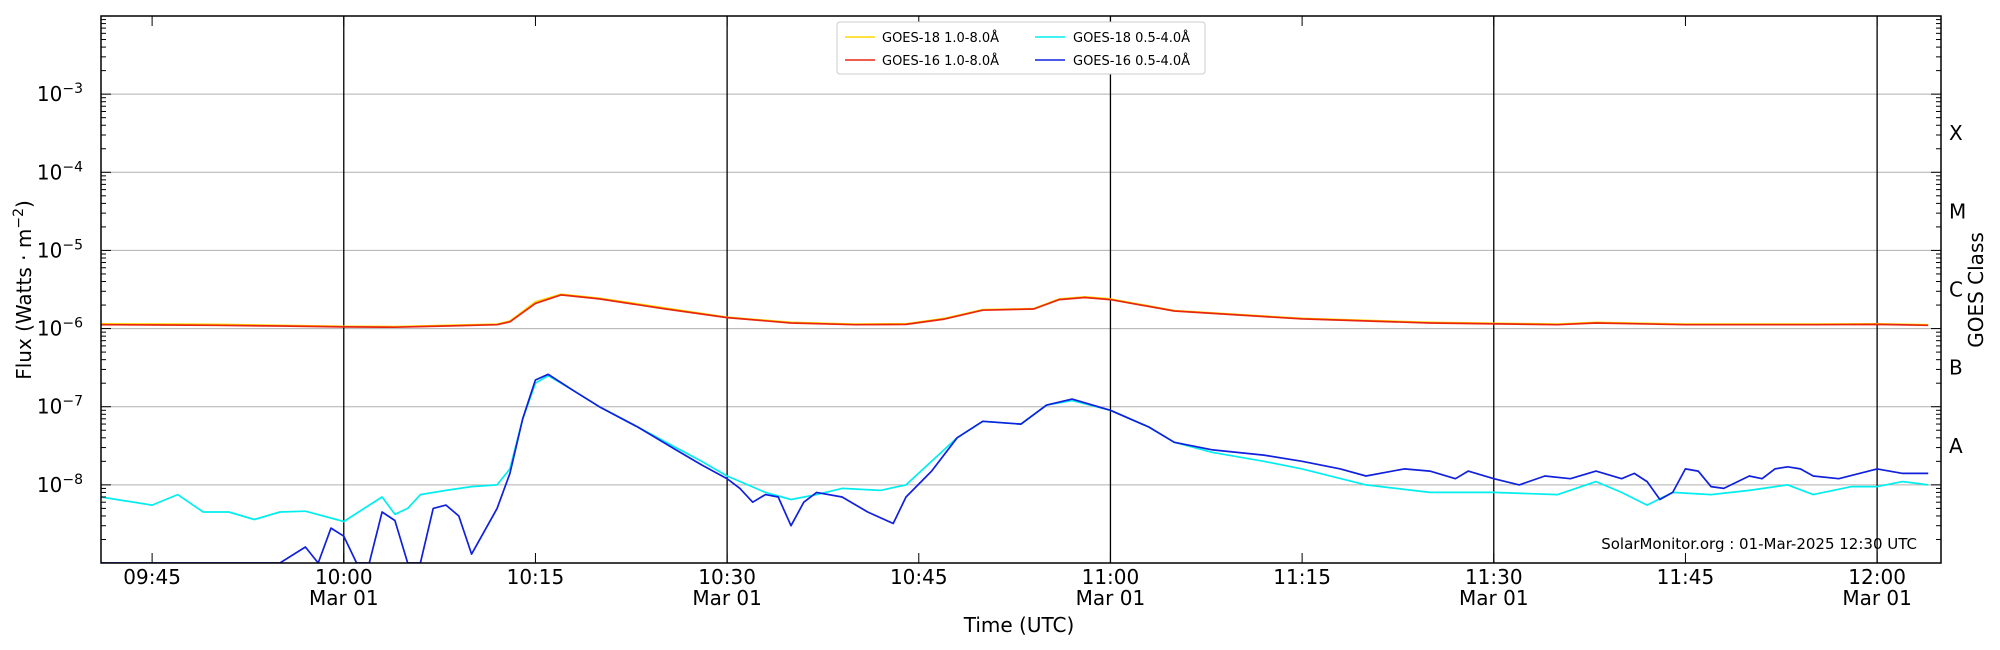  What do you see at coordinates (919, 577) in the screenshot?
I see `x-tick-label: 10:45` at bounding box center [919, 577].